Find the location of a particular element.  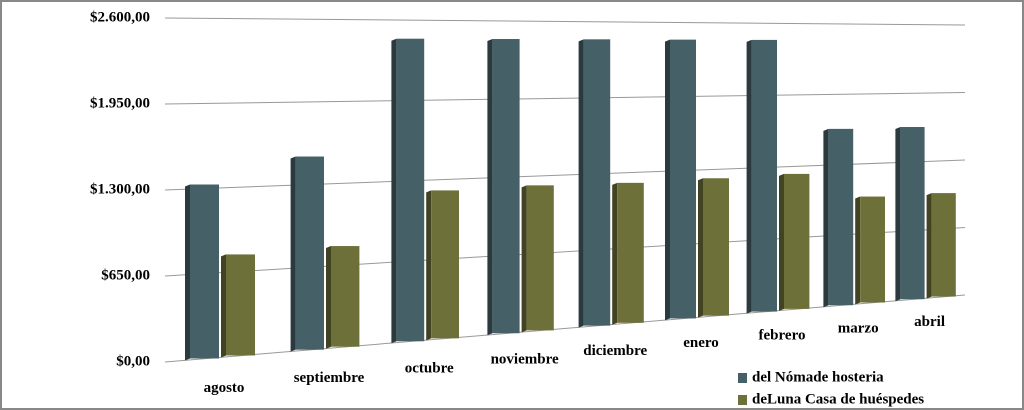

x-tick-label: septiembre is located at coordinates (329, 378).